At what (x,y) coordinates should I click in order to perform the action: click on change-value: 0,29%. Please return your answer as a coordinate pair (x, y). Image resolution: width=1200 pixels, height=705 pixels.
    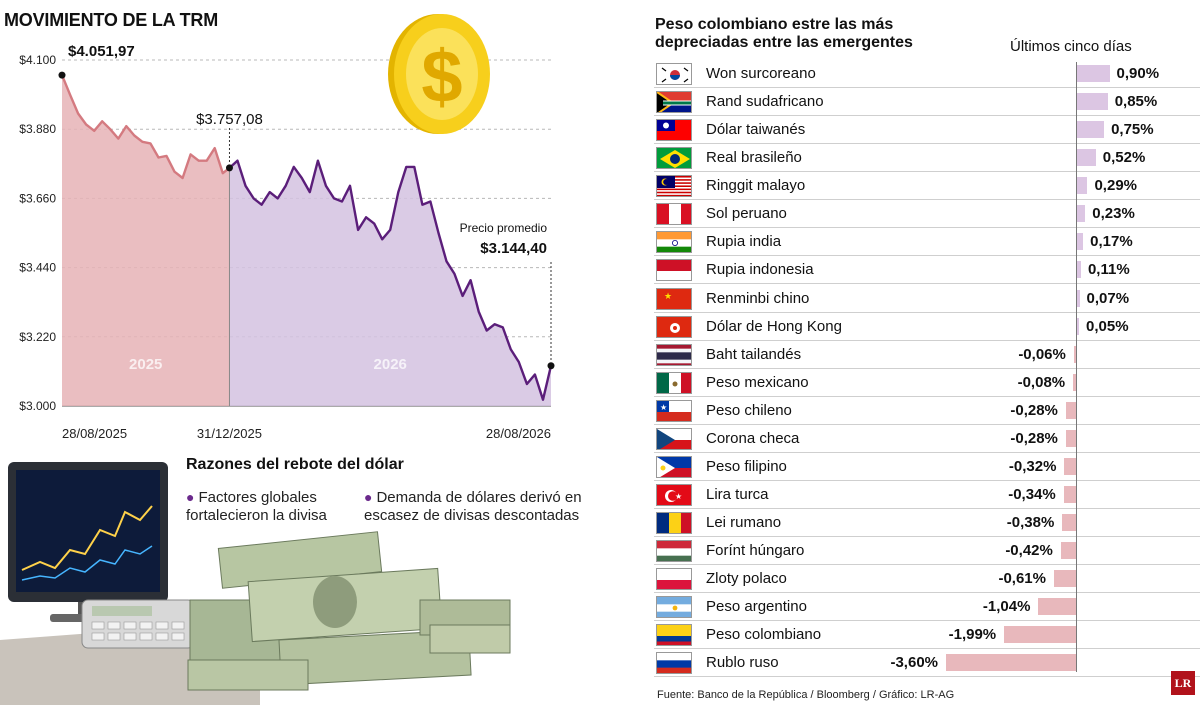
    Looking at the image, I should click on (1116, 186).